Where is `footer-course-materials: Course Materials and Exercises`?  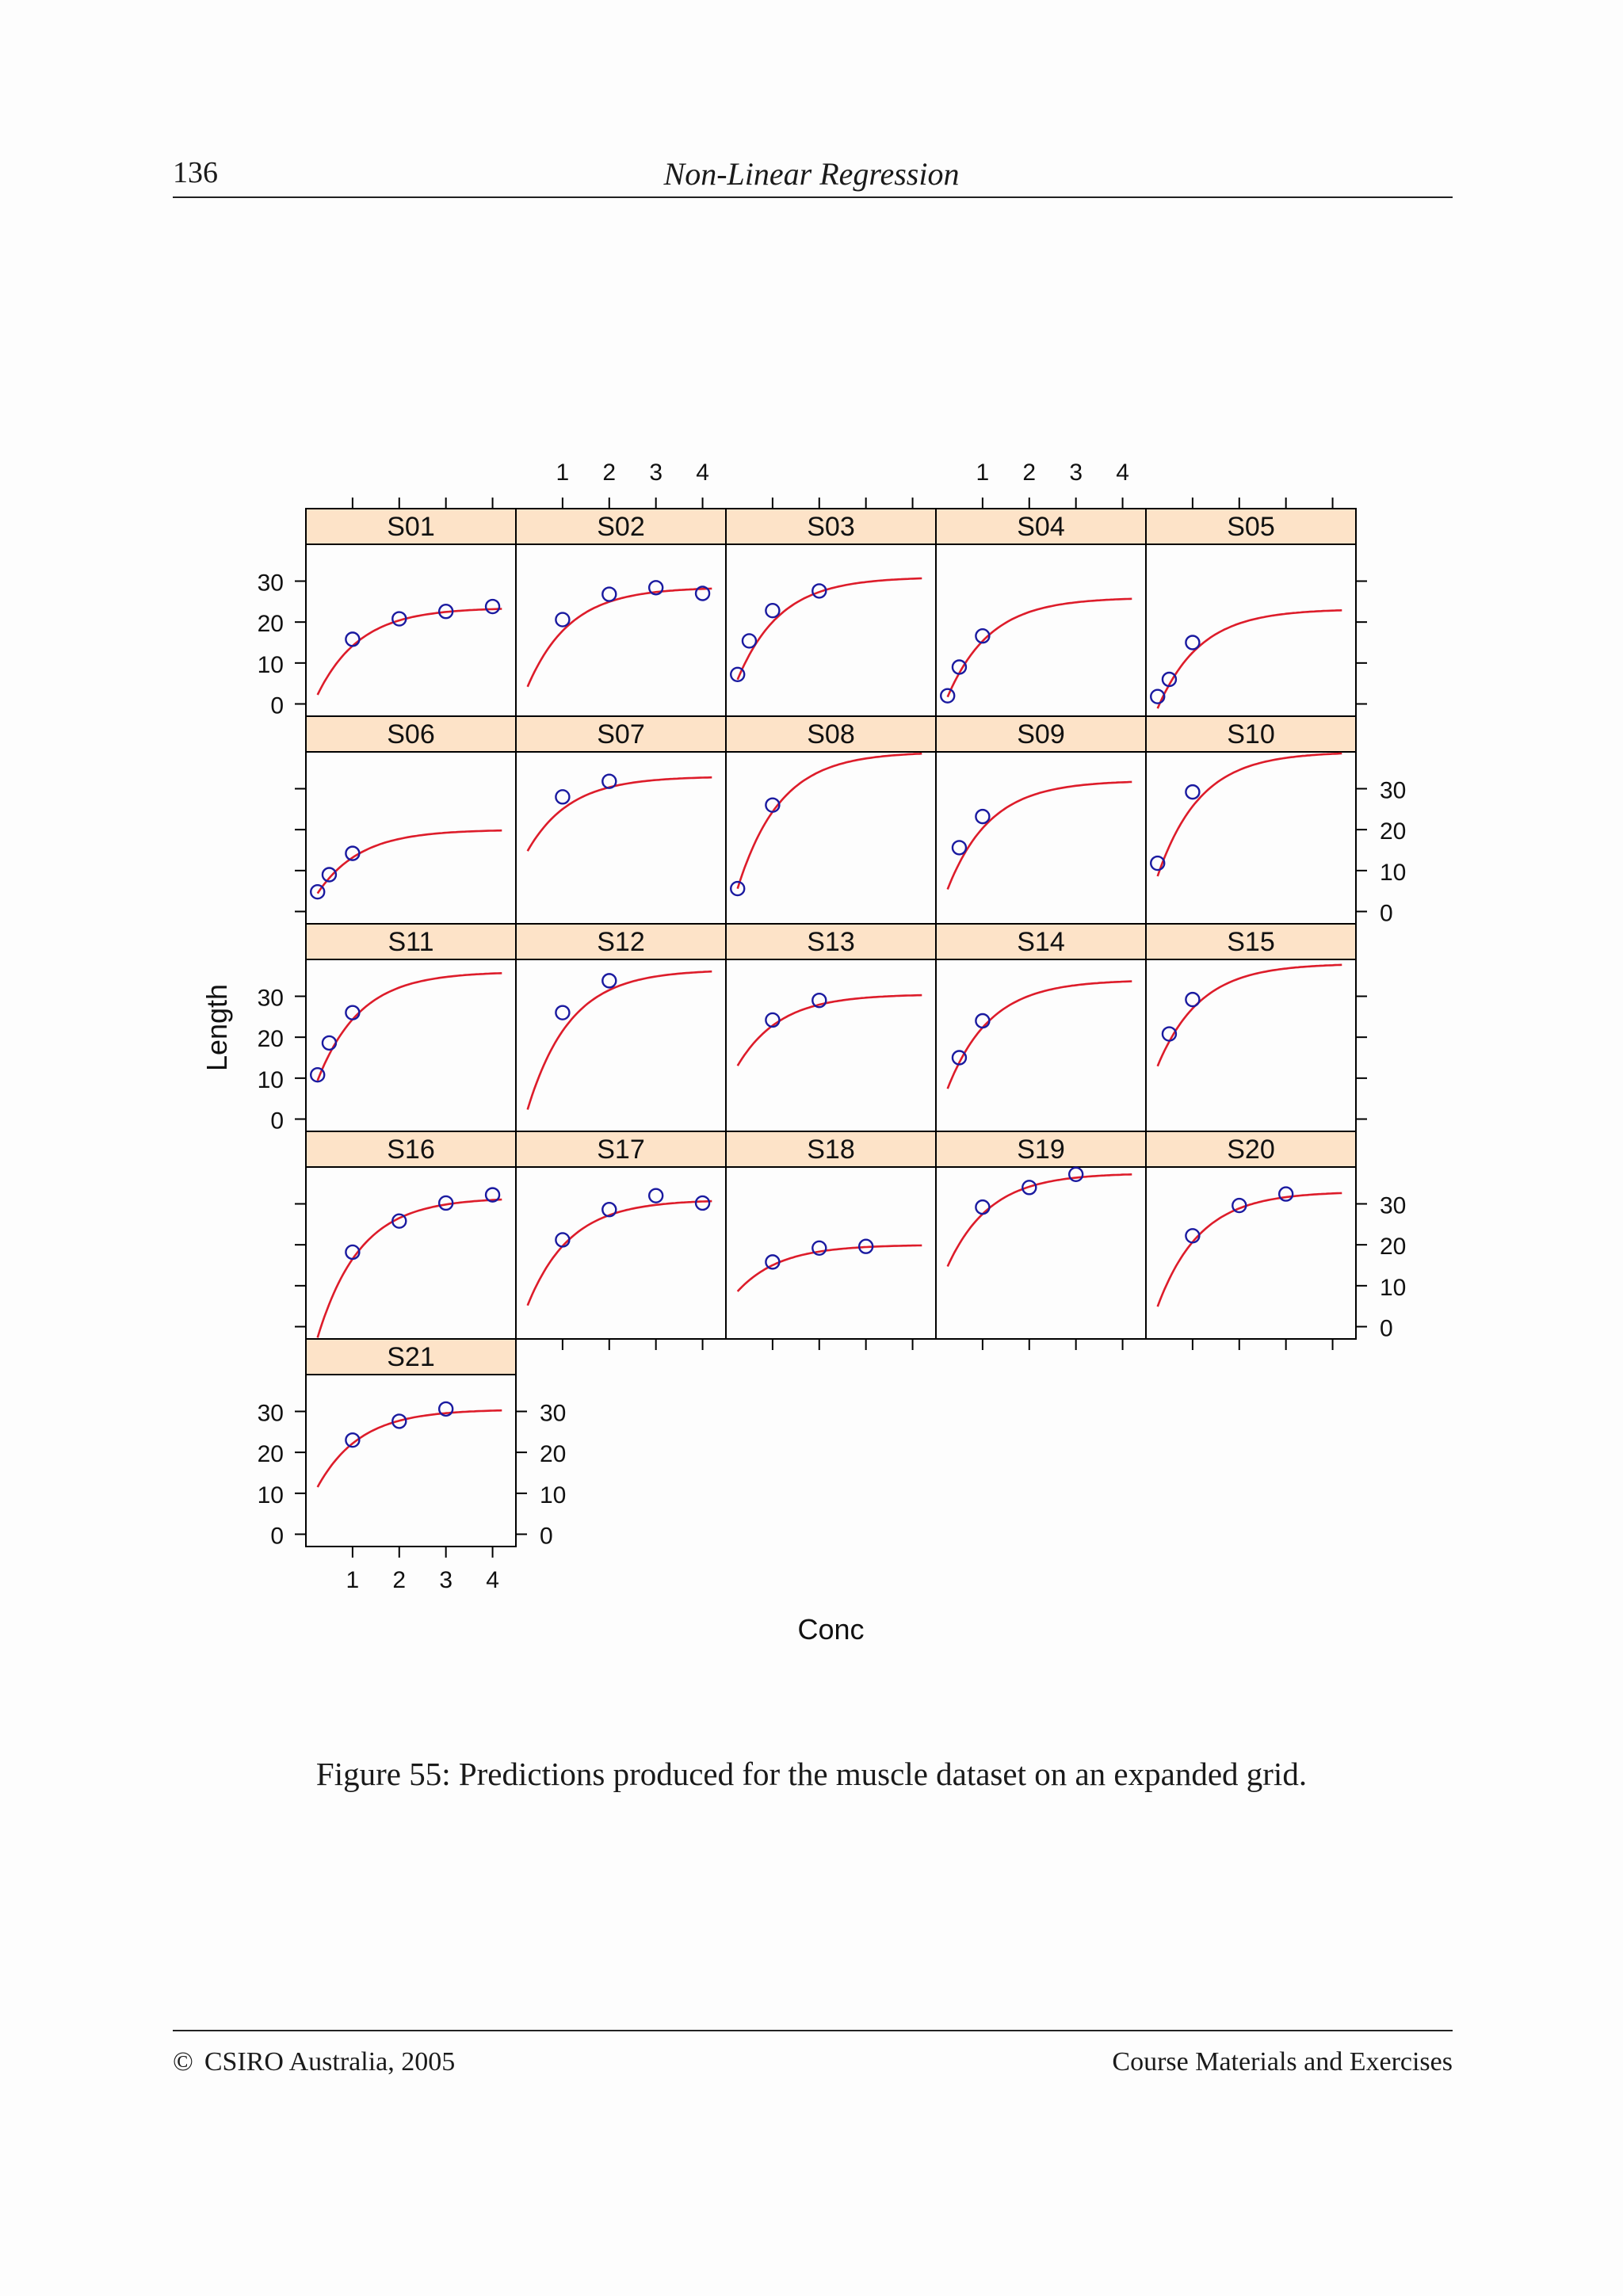
footer-course-materials: Course Materials and Exercises is located at coordinates (1282, 2062).